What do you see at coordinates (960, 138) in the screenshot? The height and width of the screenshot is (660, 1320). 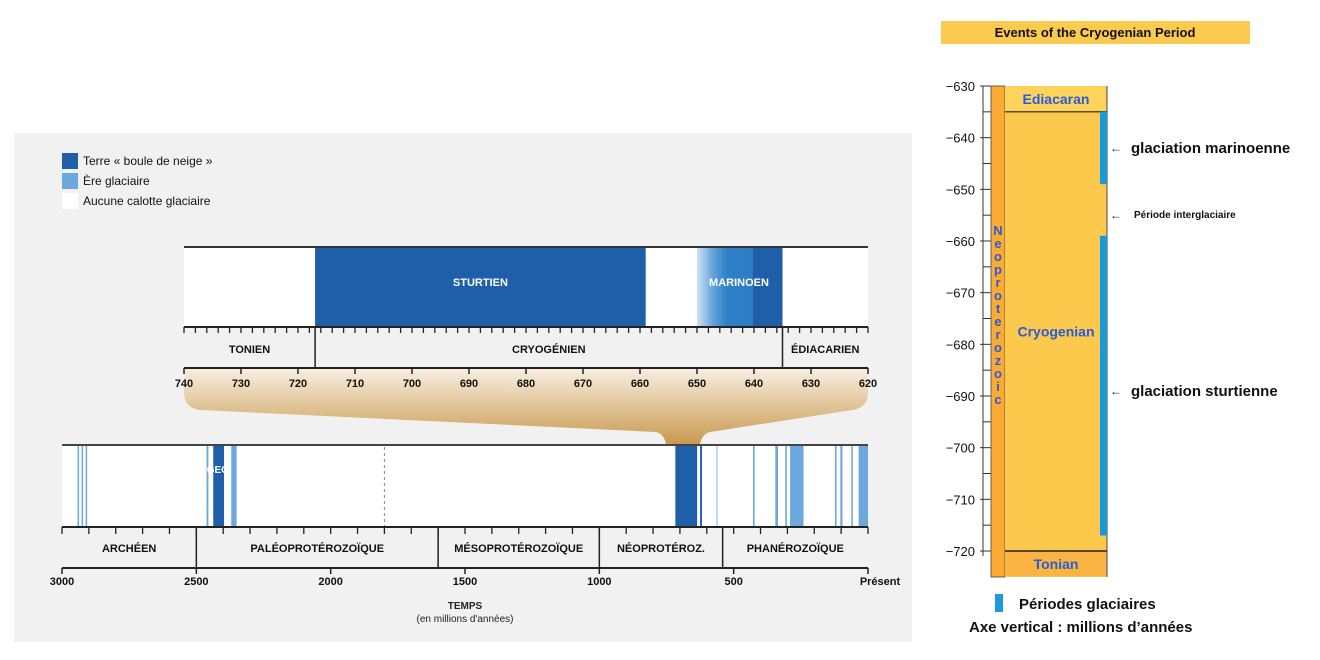 I see `axis-tick-label: −640` at bounding box center [960, 138].